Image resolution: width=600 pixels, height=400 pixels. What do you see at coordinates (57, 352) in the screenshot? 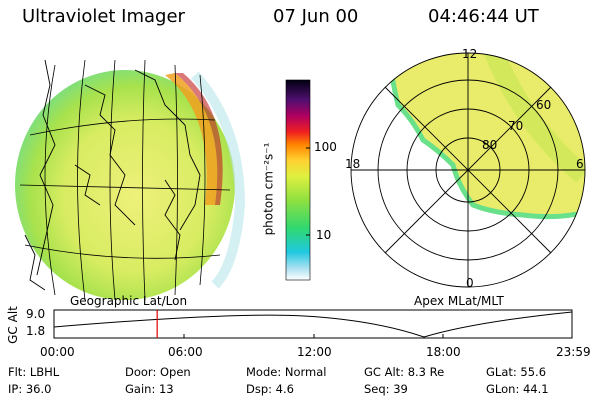
I see `xtick-0000: 00:00` at bounding box center [57, 352].